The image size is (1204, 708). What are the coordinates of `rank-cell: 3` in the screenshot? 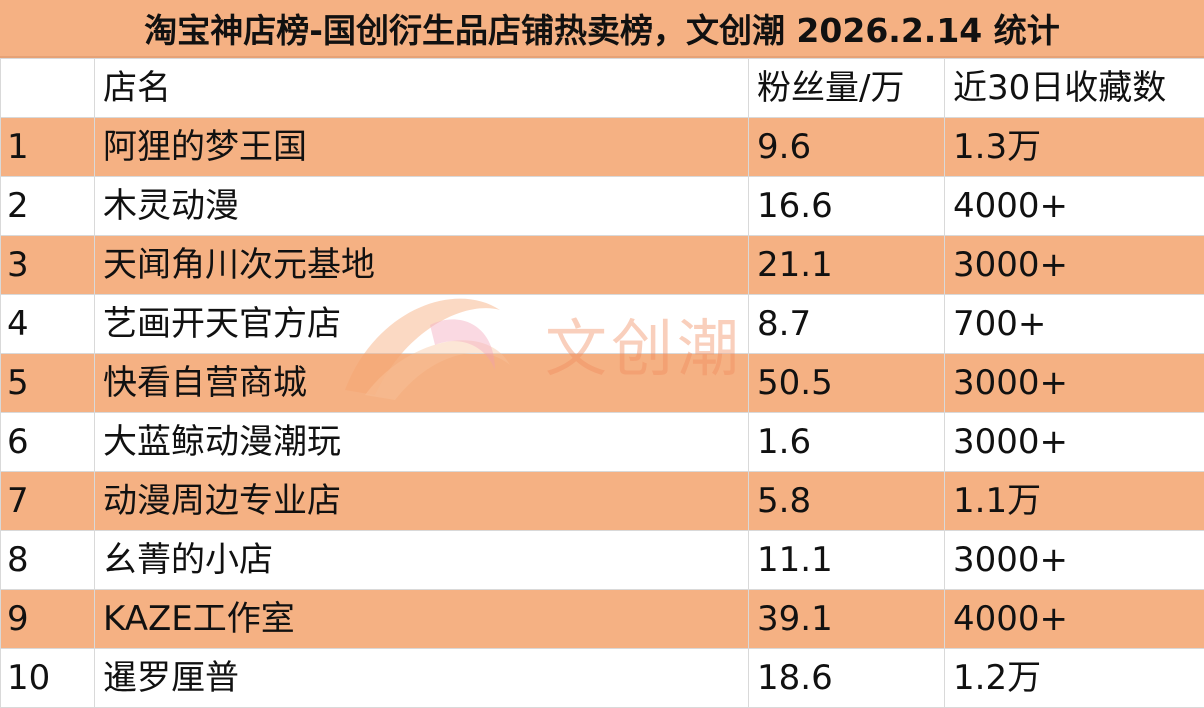 It's located at (48, 265).